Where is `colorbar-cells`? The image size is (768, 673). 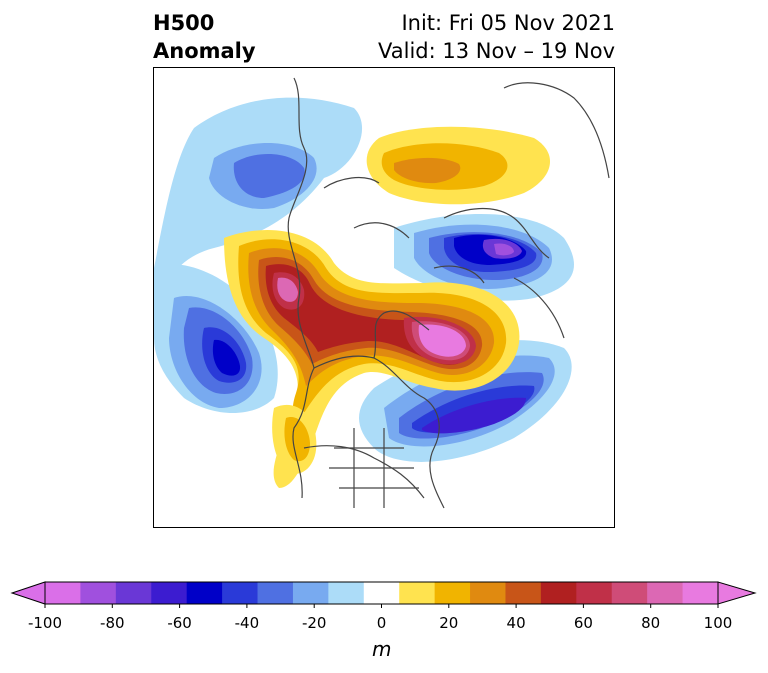
colorbar-cells is located at coordinates (383, 594).